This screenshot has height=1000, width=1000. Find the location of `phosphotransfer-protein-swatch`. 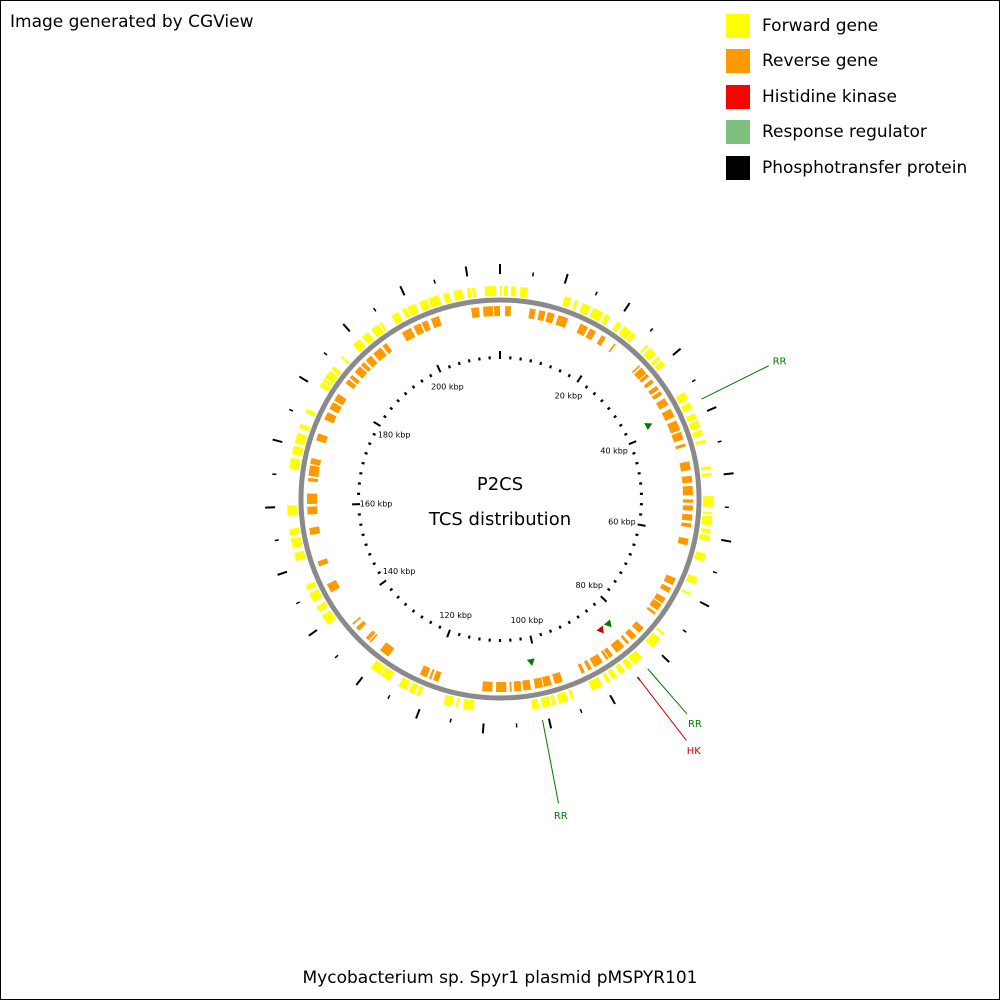

phosphotransfer-protein-swatch is located at coordinates (738, 167).